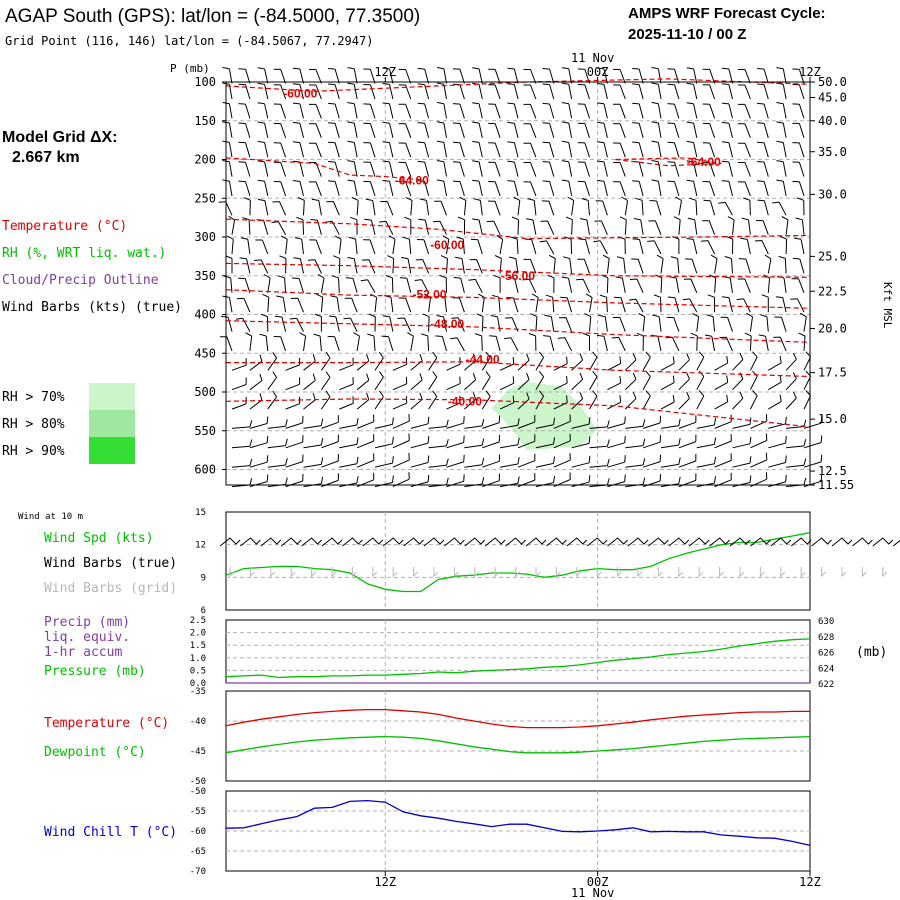 The width and height of the screenshot is (900, 900). What do you see at coordinates (83, 652) in the screenshot?
I see `legend-1hr-accum: 1-hr accum` at bounding box center [83, 652].